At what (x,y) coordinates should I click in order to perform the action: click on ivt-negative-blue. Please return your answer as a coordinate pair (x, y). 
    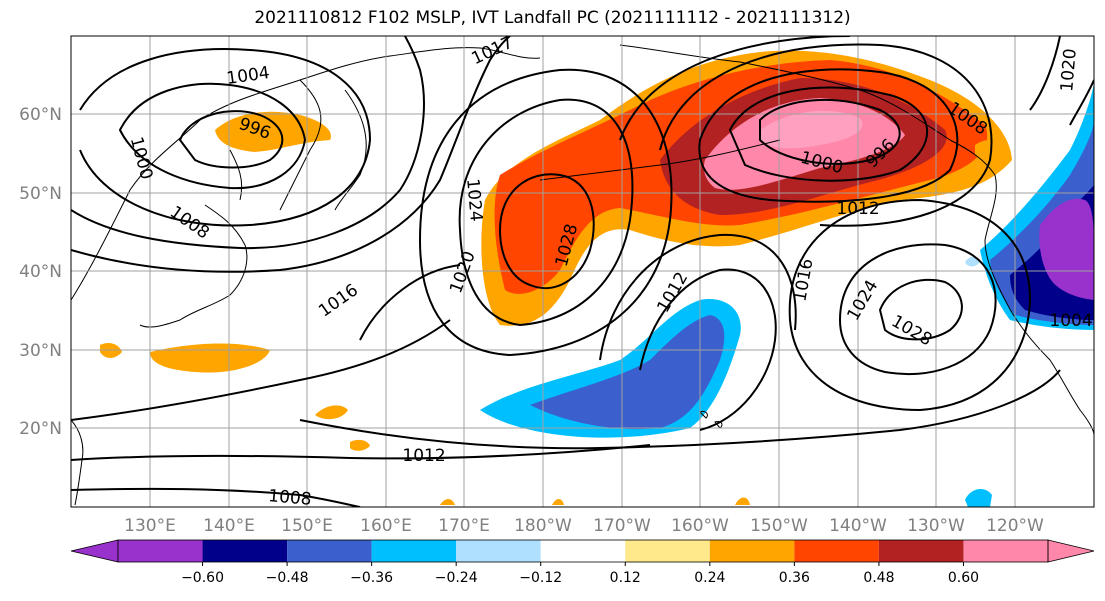
    Looking at the image, I should click on (627, 372).